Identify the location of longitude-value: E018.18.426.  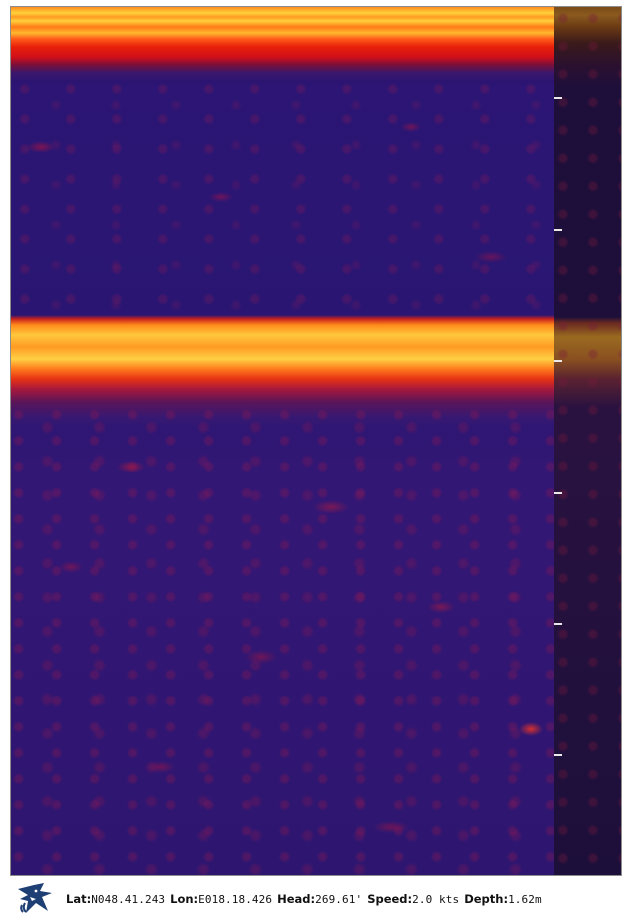
(235, 899).